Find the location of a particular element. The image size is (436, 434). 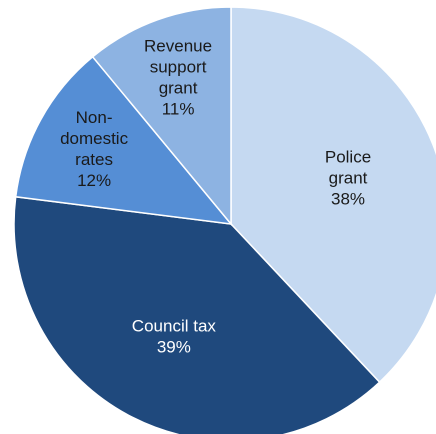

slice-label: Revenue support grant 11% is located at coordinates (178, 77).